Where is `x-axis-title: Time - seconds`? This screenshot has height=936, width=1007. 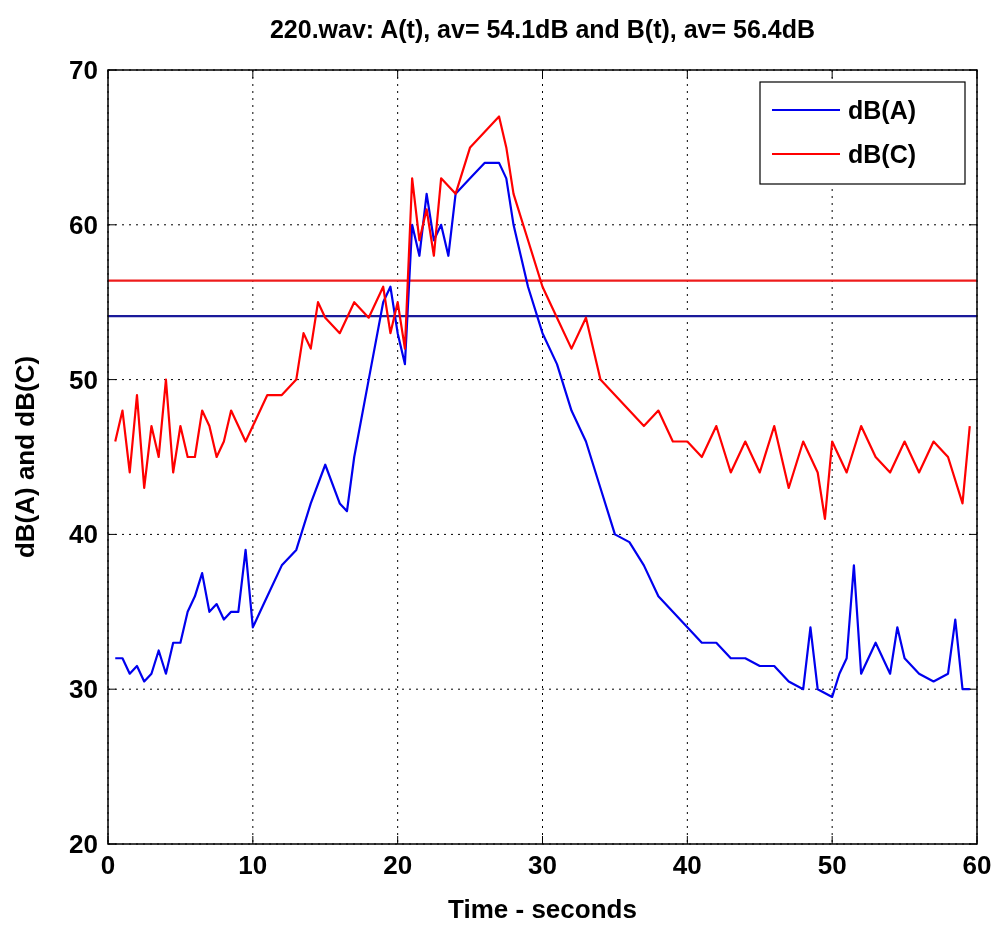
x-axis-title: Time - seconds is located at coordinates (542, 909).